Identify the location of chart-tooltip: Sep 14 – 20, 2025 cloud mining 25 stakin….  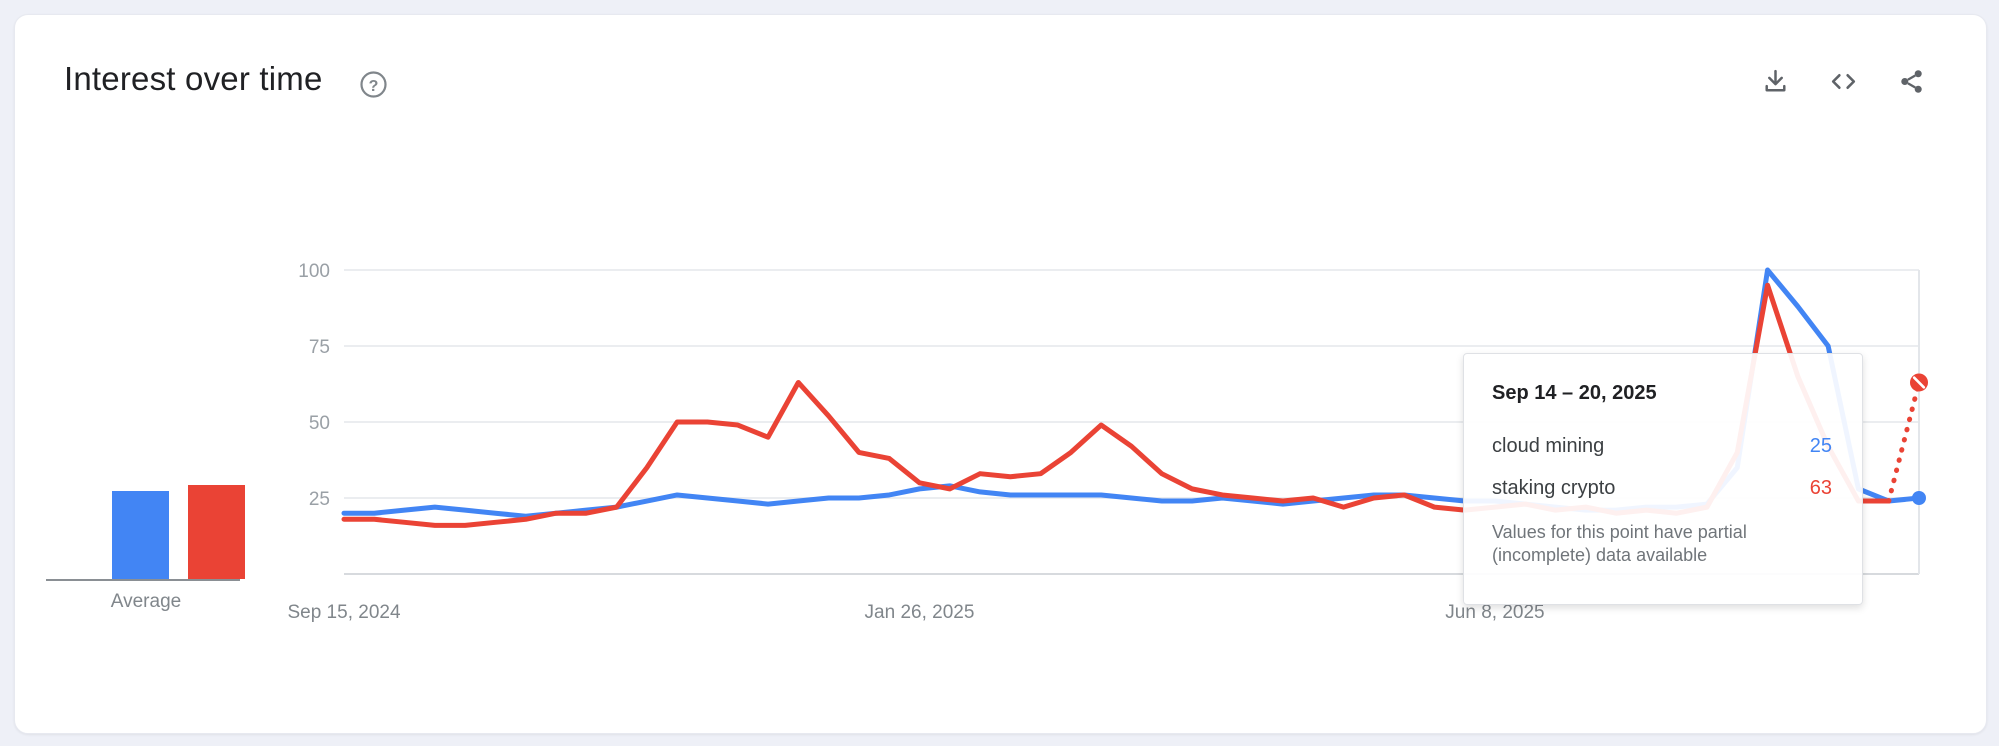
(1663, 479).